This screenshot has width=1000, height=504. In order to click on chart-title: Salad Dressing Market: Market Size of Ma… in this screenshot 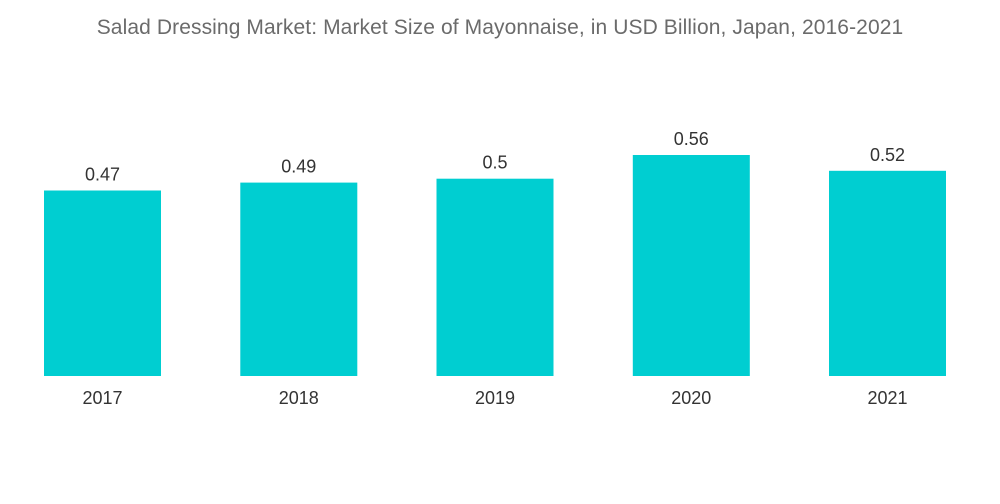, I will do `click(500, 27)`.